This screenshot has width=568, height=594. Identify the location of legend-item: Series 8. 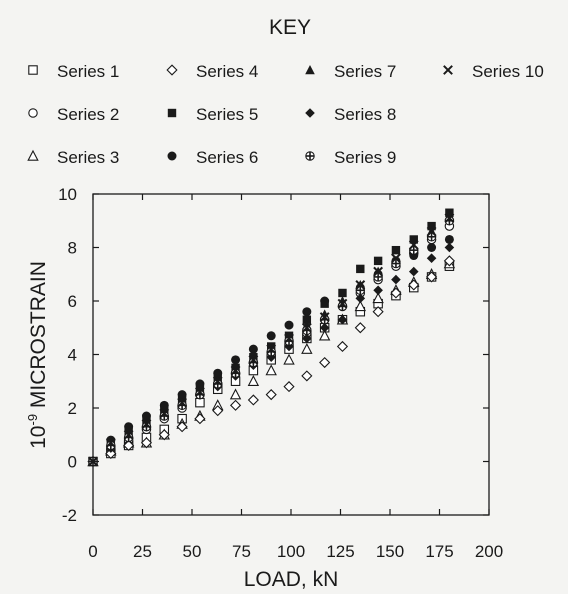
(350, 114).